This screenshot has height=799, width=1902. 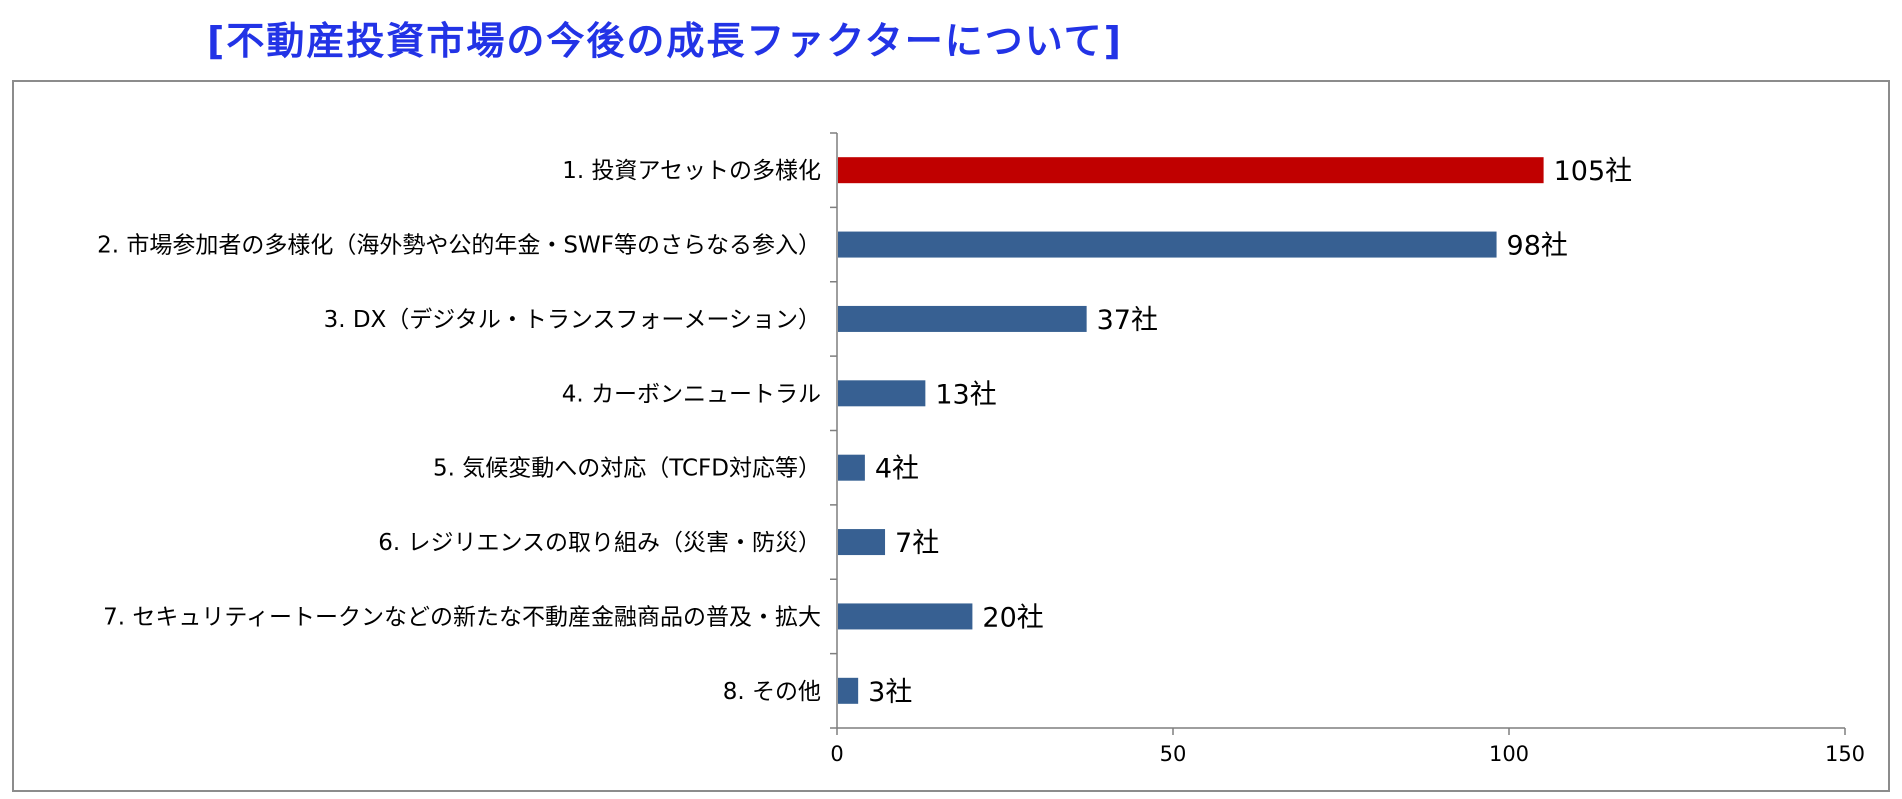 What do you see at coordinates (965, 394) in the screenshot?
I see `data-label: 13社` at bounding box center [965, 394].